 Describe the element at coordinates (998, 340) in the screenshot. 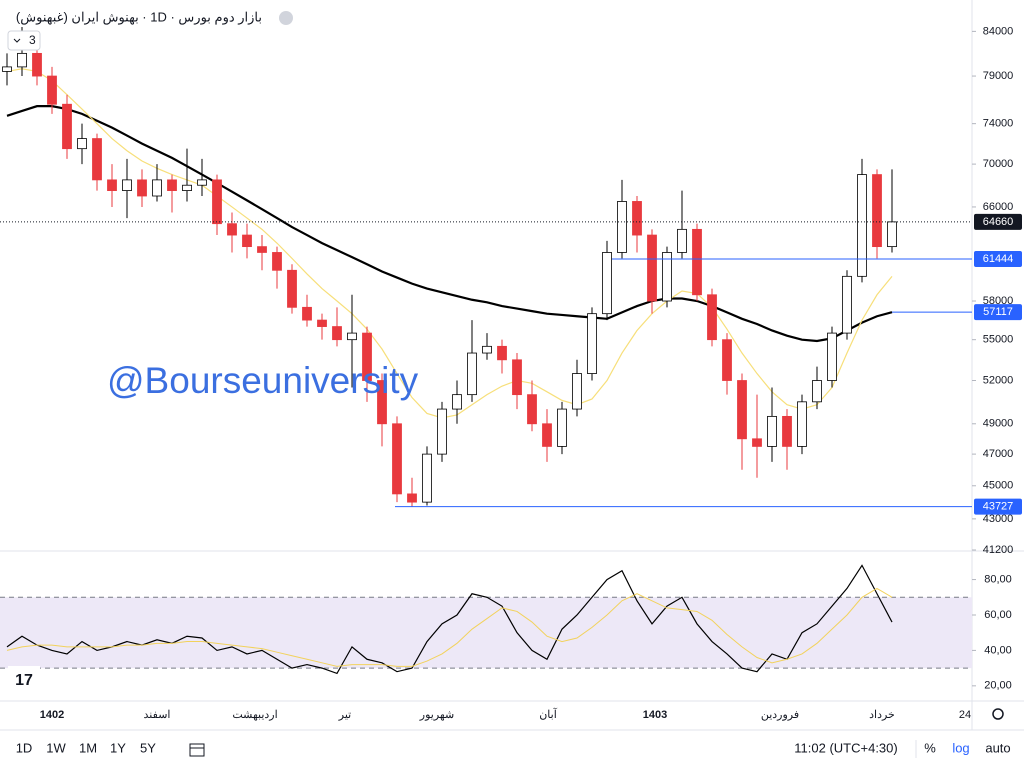

I see `y-tick-label: 55000` at that location.